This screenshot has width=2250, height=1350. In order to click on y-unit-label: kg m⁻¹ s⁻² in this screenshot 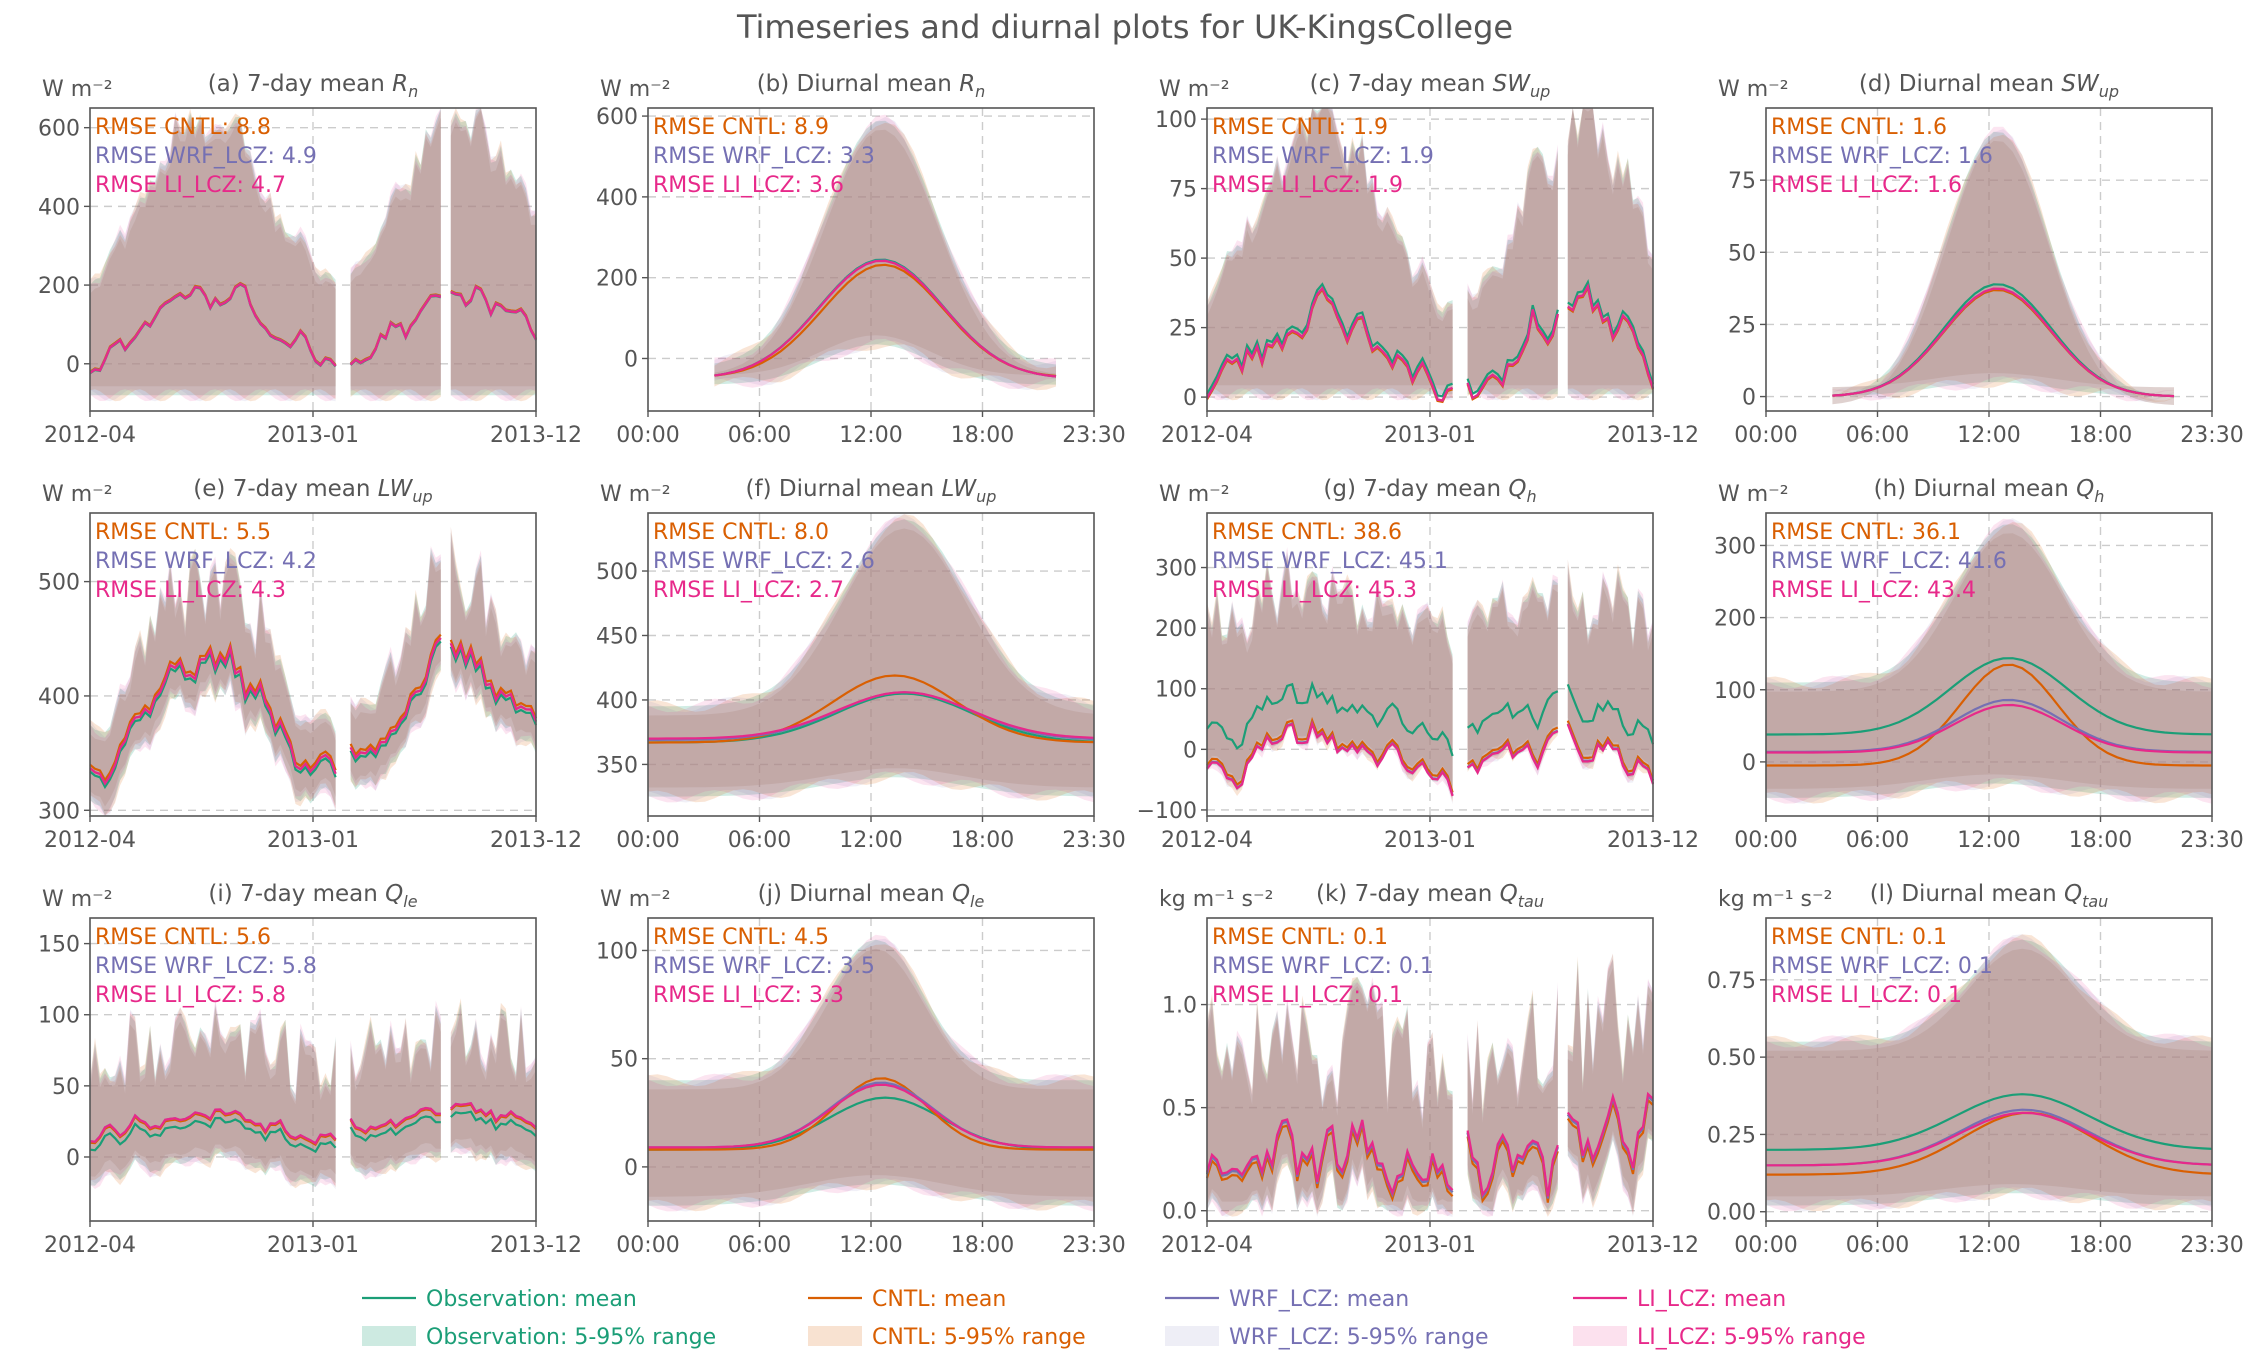, I will do `click(1216, 899)`.